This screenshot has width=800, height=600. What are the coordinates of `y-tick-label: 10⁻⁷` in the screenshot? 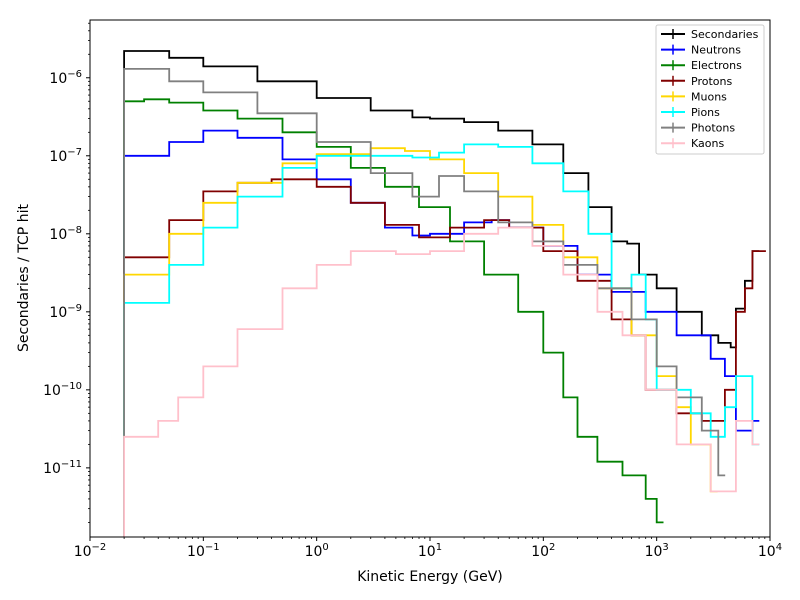 It's located at (65, 156).